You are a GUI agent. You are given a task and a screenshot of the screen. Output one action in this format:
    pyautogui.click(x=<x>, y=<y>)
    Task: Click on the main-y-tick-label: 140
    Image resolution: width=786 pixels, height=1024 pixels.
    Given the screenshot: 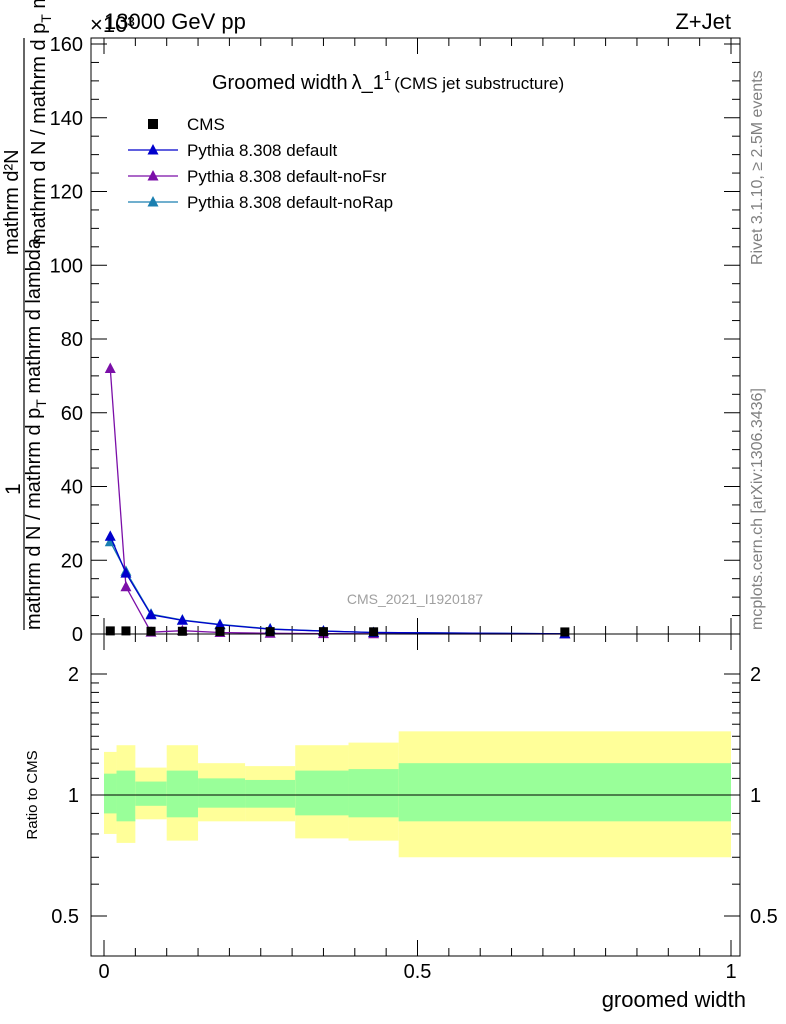 What is the action you would take?
    pyautogui.click(x=66, y=119)
    